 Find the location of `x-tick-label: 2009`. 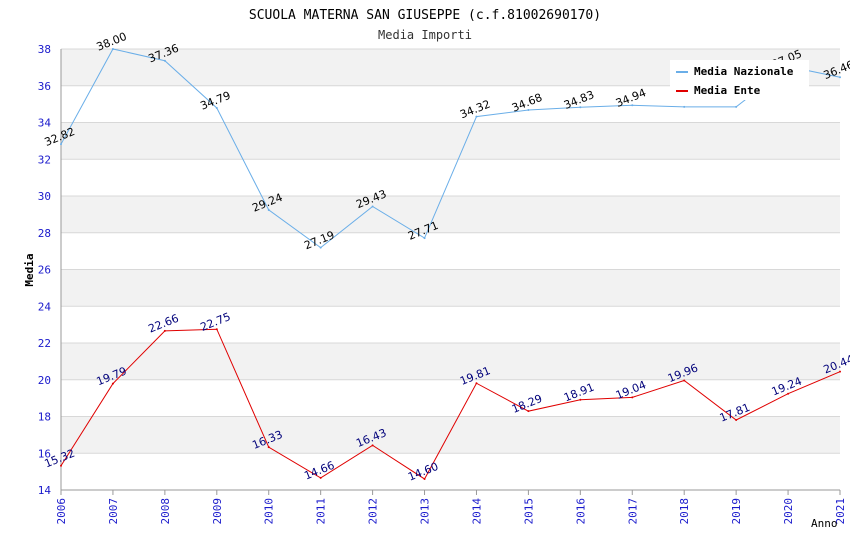

x-tick-label: 2009 is located at coordinates (217, 511).